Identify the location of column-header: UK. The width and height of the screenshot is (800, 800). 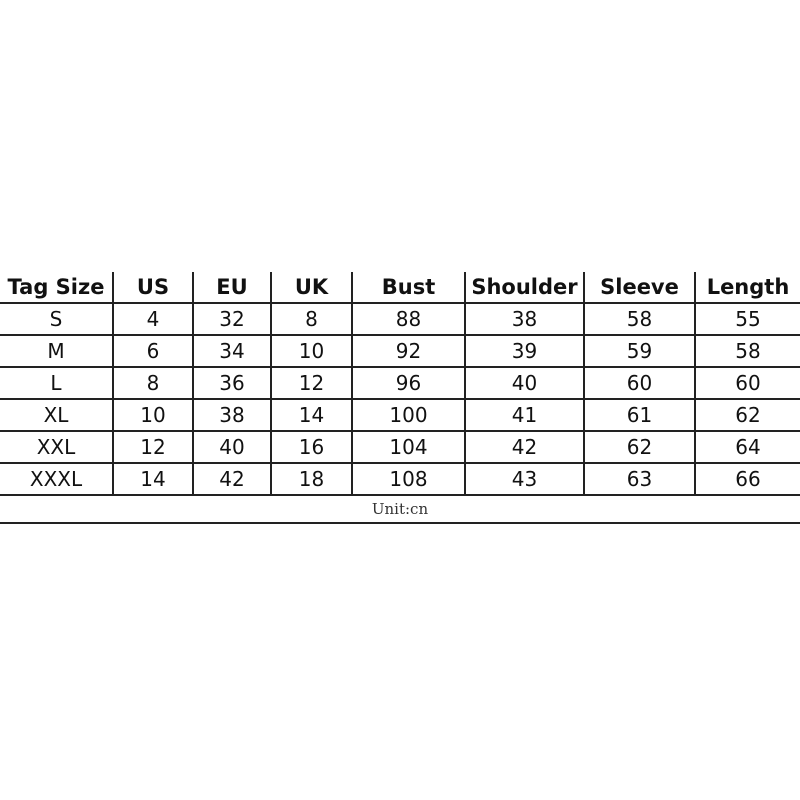
(311, 288).